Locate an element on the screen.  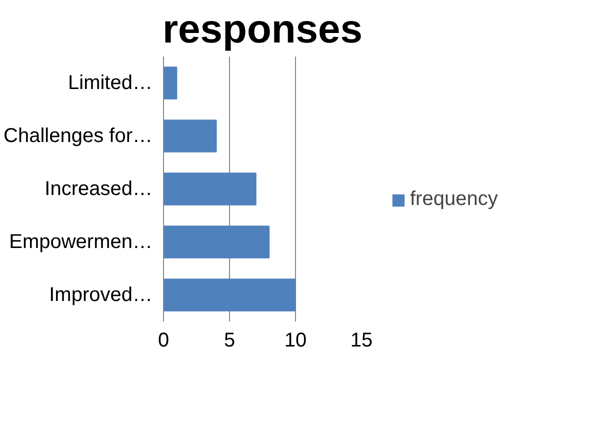
legend-label: frequency is located at coordinates (454, 199).